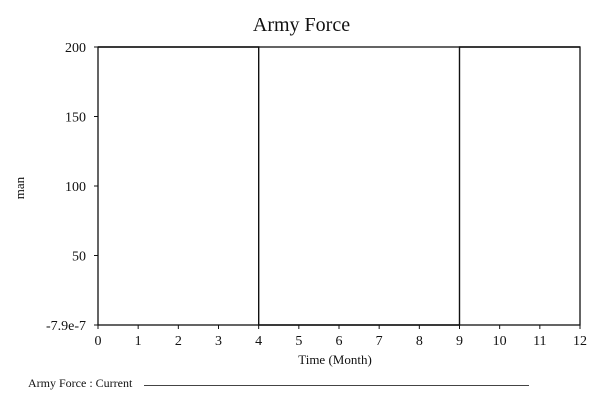 This screenshot has width=603, height=400. I want to click on x-tick-label: 5, so click(298, 341).